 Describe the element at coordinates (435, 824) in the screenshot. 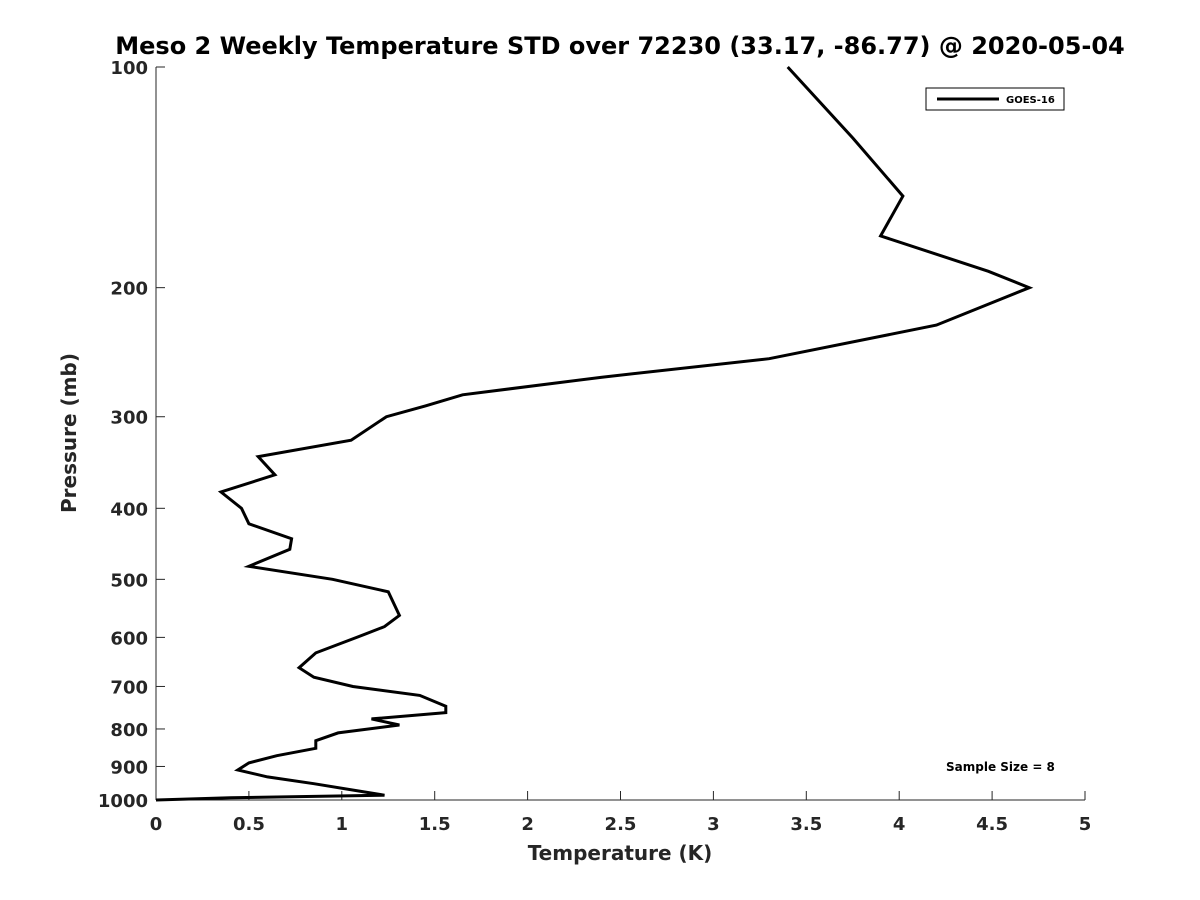

I see `x-tick-label: 1.5` at that location.